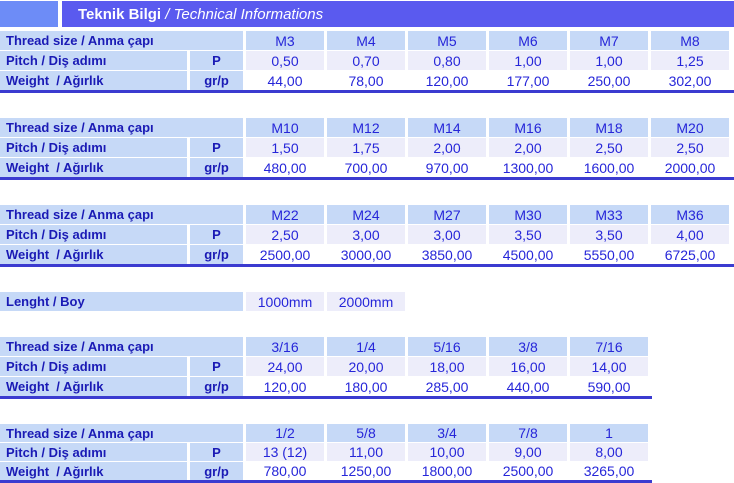 Image resolution: width=734 pixels, height=483 pixels. What do you see at coordinates (447, 167) in the screenshot?
I see `weight-value: 970,00` at bounding box center [447, 167].